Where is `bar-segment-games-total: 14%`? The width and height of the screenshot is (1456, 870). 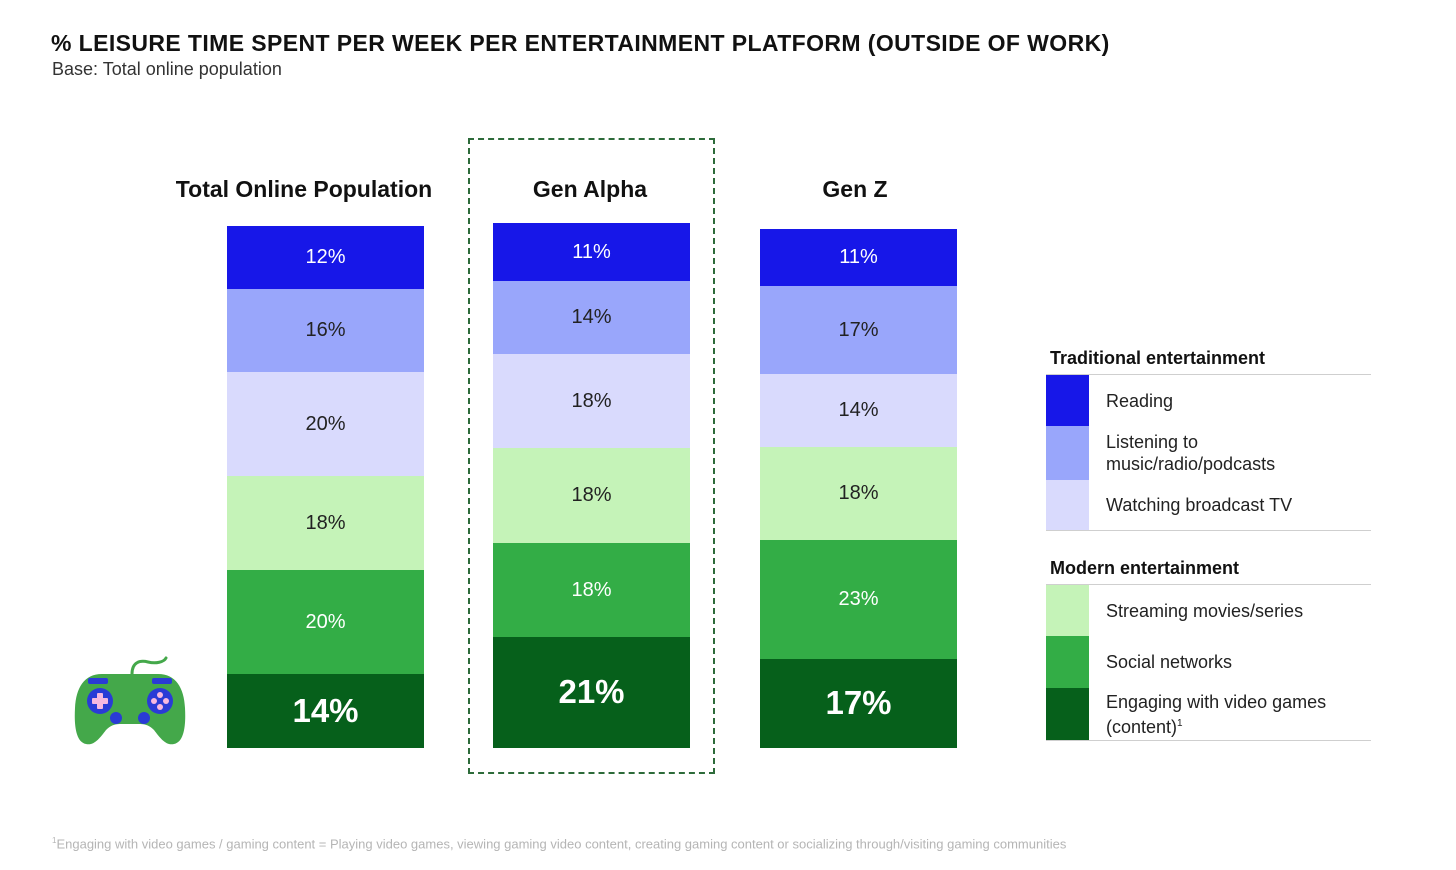
bar-segment-games-total: 14% is located at coordinates (325, 711).